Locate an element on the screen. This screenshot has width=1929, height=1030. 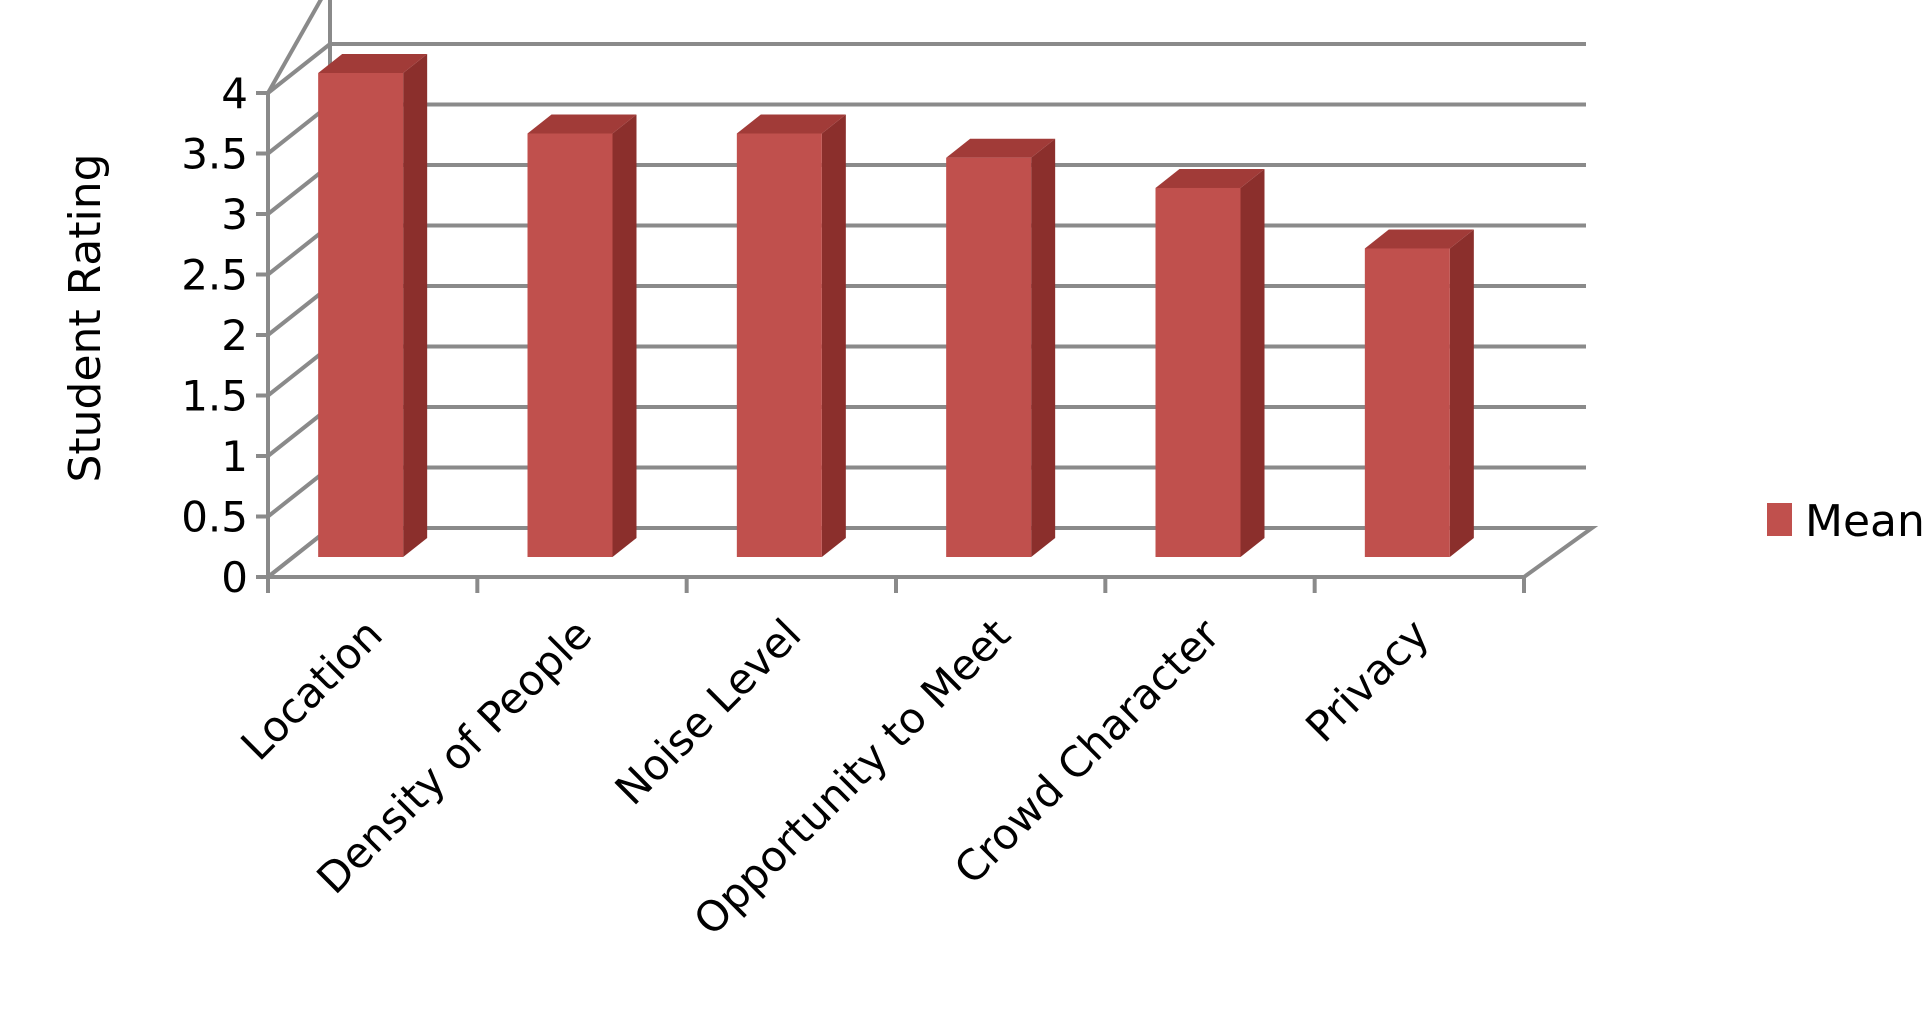
category-label: Noise Level is located at coordinates (708, 711).